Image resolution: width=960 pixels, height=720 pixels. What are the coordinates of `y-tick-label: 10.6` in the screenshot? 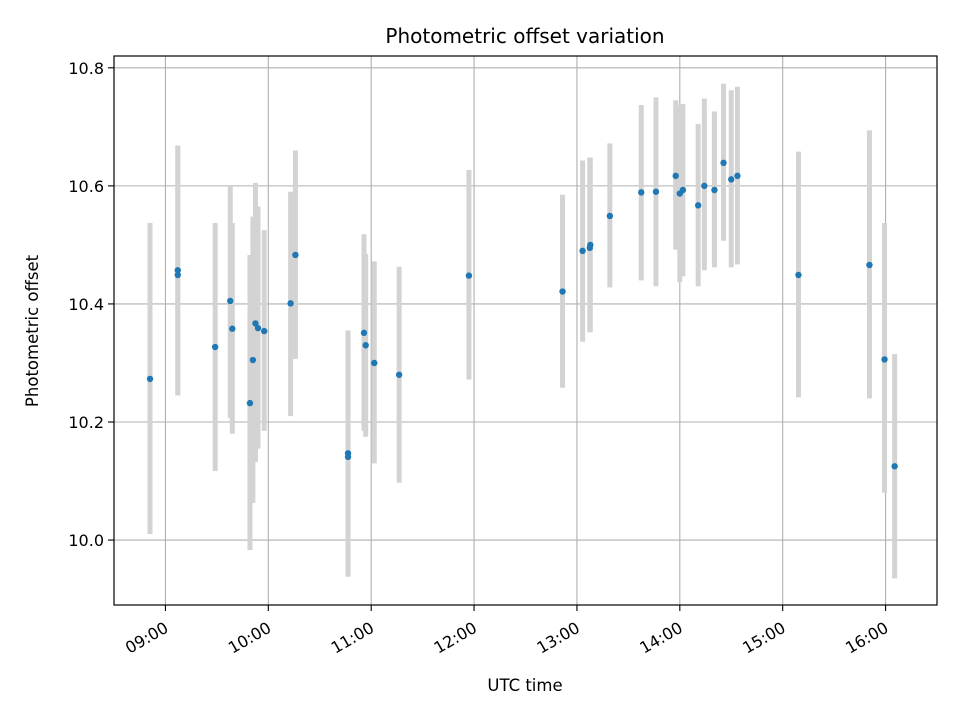 It's located at (86, 186).